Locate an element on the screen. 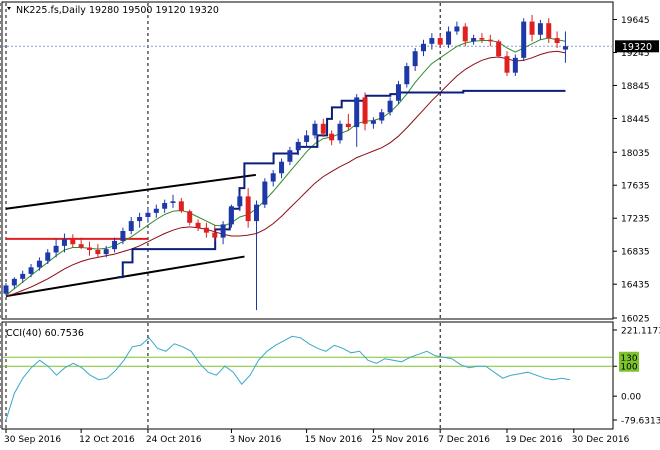 The width and height of the screenshot is (660, 450). date-tick-label: 15 Nov 2016 is located at coordinates (334, 440).